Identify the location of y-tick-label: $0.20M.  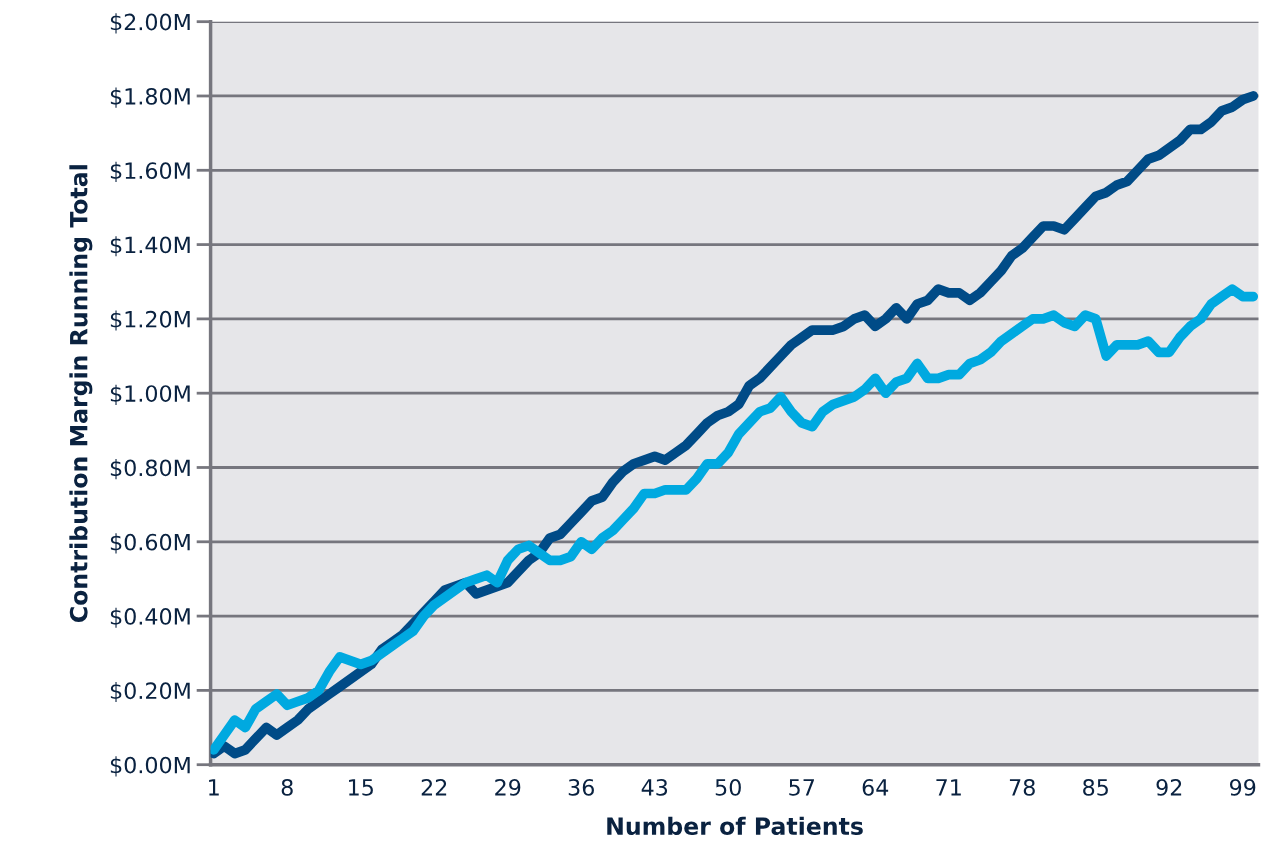
(150, 692).